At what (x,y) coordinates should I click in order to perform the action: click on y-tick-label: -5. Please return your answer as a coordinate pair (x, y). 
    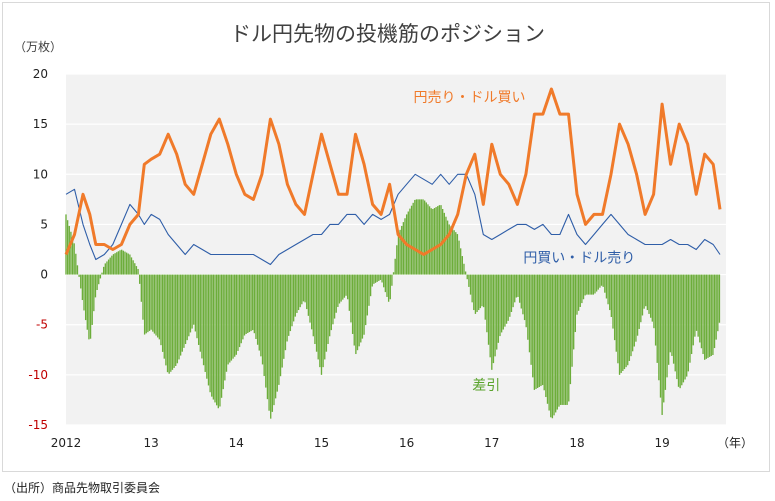
    Looking at the image, I should click on (42, 325).